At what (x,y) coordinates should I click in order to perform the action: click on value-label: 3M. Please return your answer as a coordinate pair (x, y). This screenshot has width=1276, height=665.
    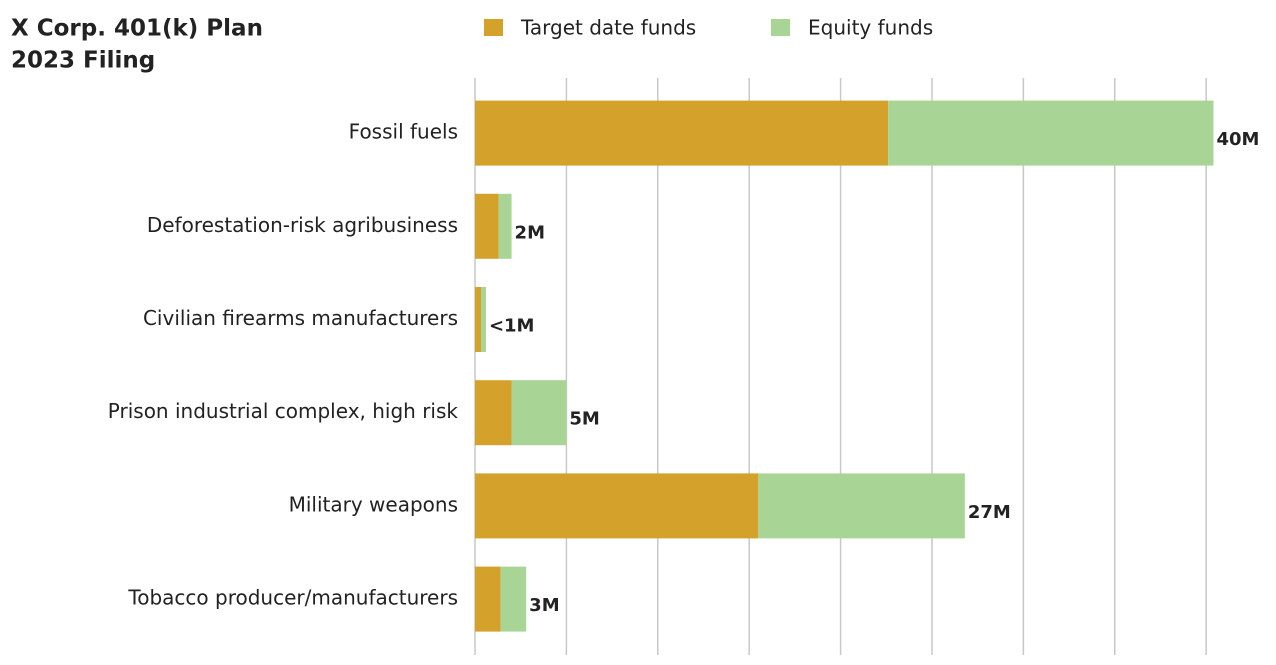
    Looking at the image, I should click on (544, 605).